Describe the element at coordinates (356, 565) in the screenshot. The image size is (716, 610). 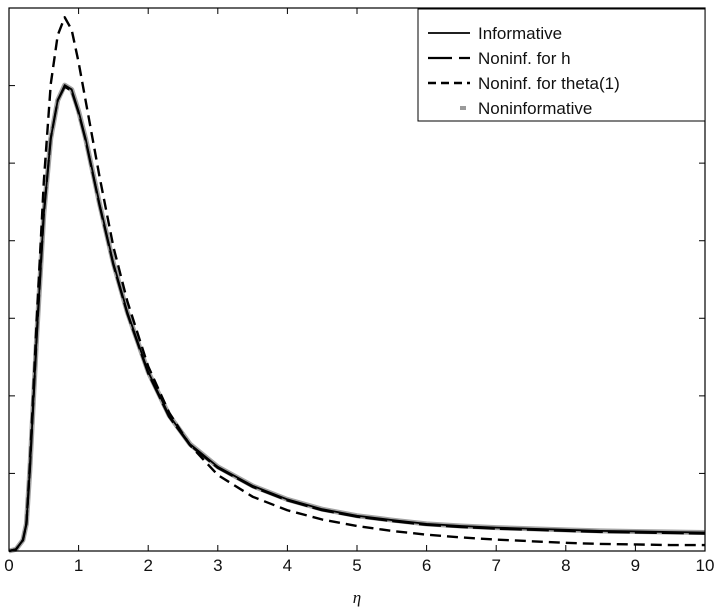
I see `x-tick-label: 5` at that location.